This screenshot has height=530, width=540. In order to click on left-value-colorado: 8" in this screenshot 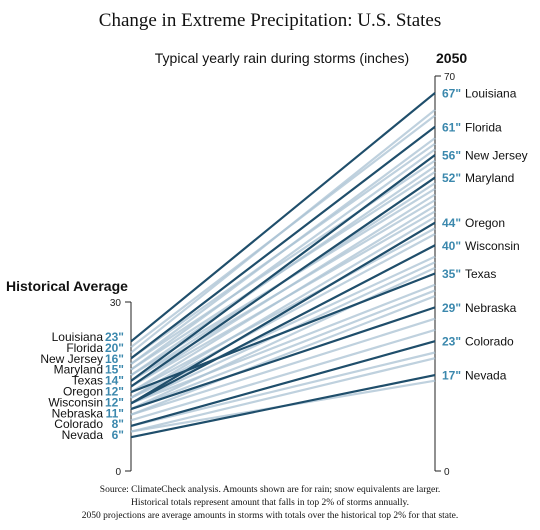, I will do `click(118, 424)`.